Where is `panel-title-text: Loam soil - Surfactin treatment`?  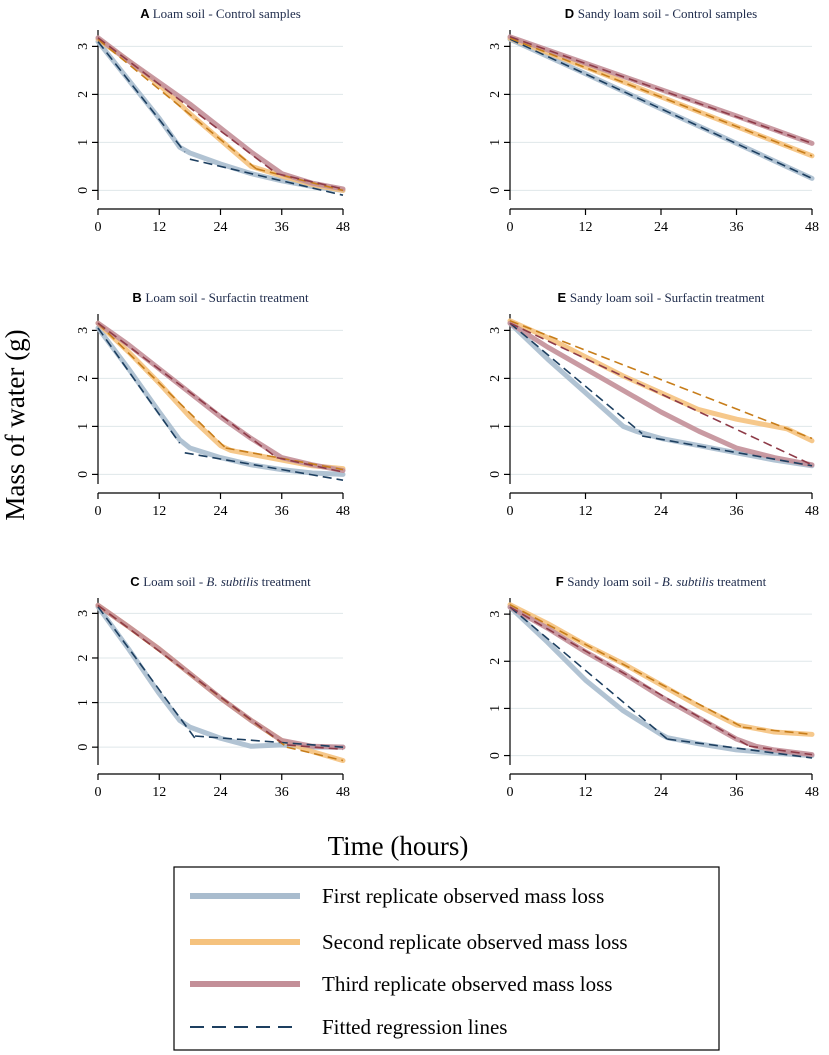
panel-title-text: Loam soil - Surfactin treatment is located at coordinates (227, 297).